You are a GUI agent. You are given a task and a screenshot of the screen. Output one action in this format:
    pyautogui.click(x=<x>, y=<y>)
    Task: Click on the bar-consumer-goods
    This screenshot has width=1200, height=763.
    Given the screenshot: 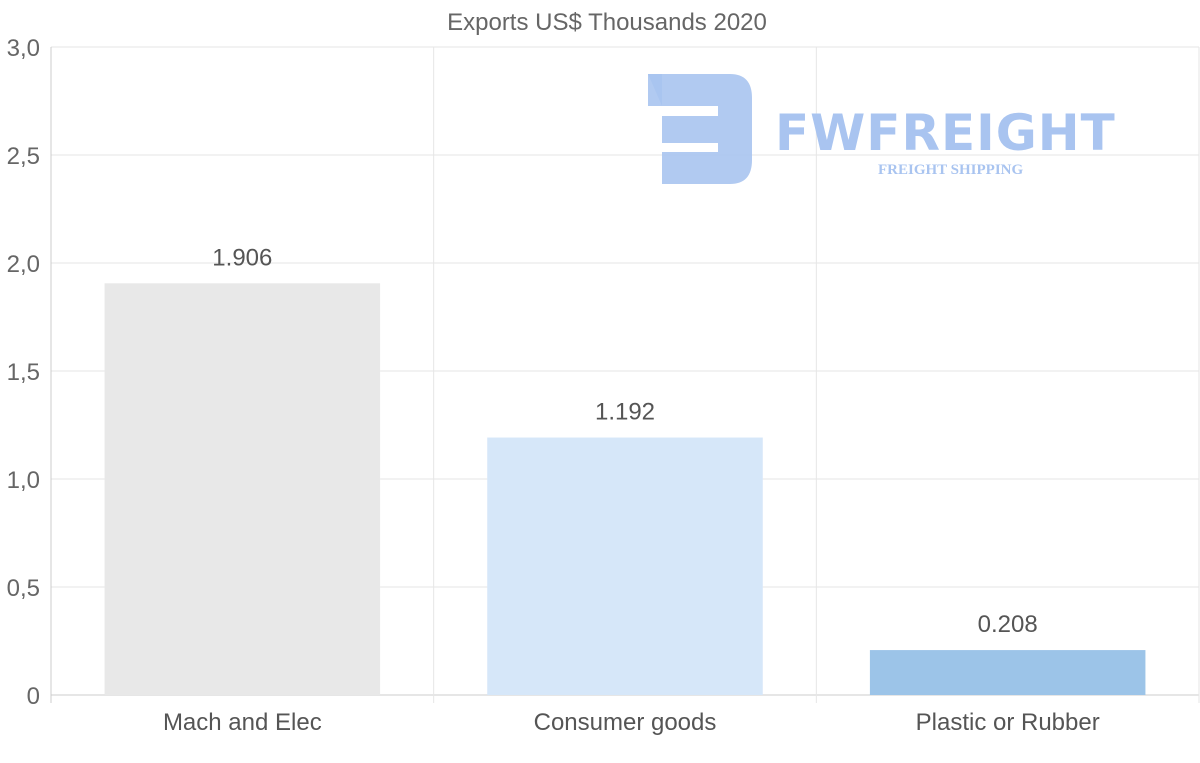 What is the action you would take?
    pyautogui.click(x=625, y=566)
    